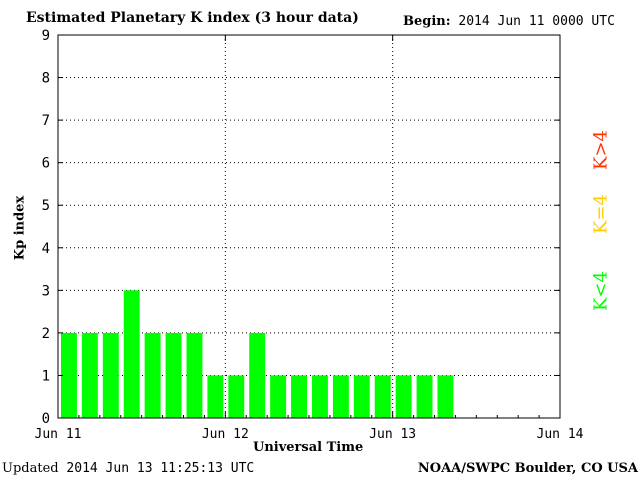 This screenshot has width=640, height=480. I want to click on updated-label: Updated, so click(30, 468).